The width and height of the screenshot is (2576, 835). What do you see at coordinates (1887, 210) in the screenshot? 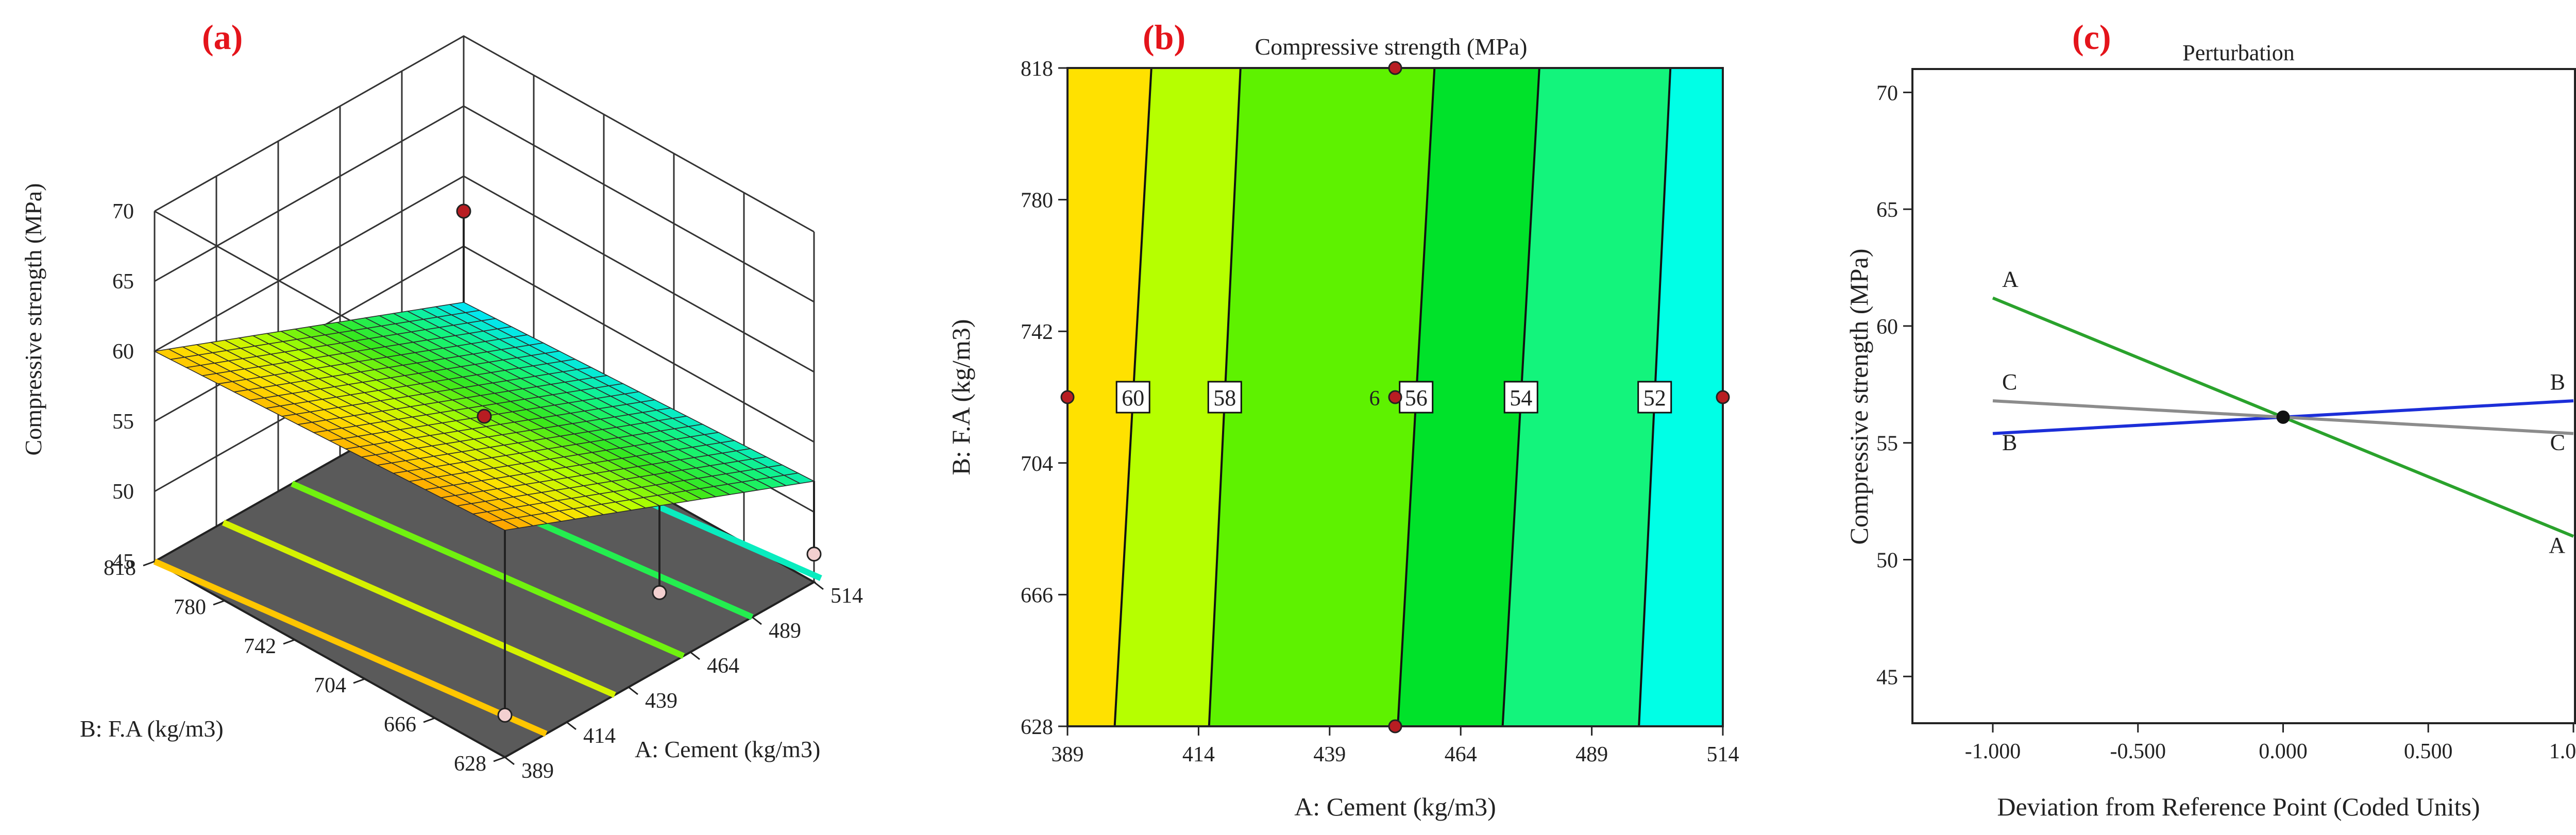
I see `y-tick-label: 65` at bounding box center [1887, 210].